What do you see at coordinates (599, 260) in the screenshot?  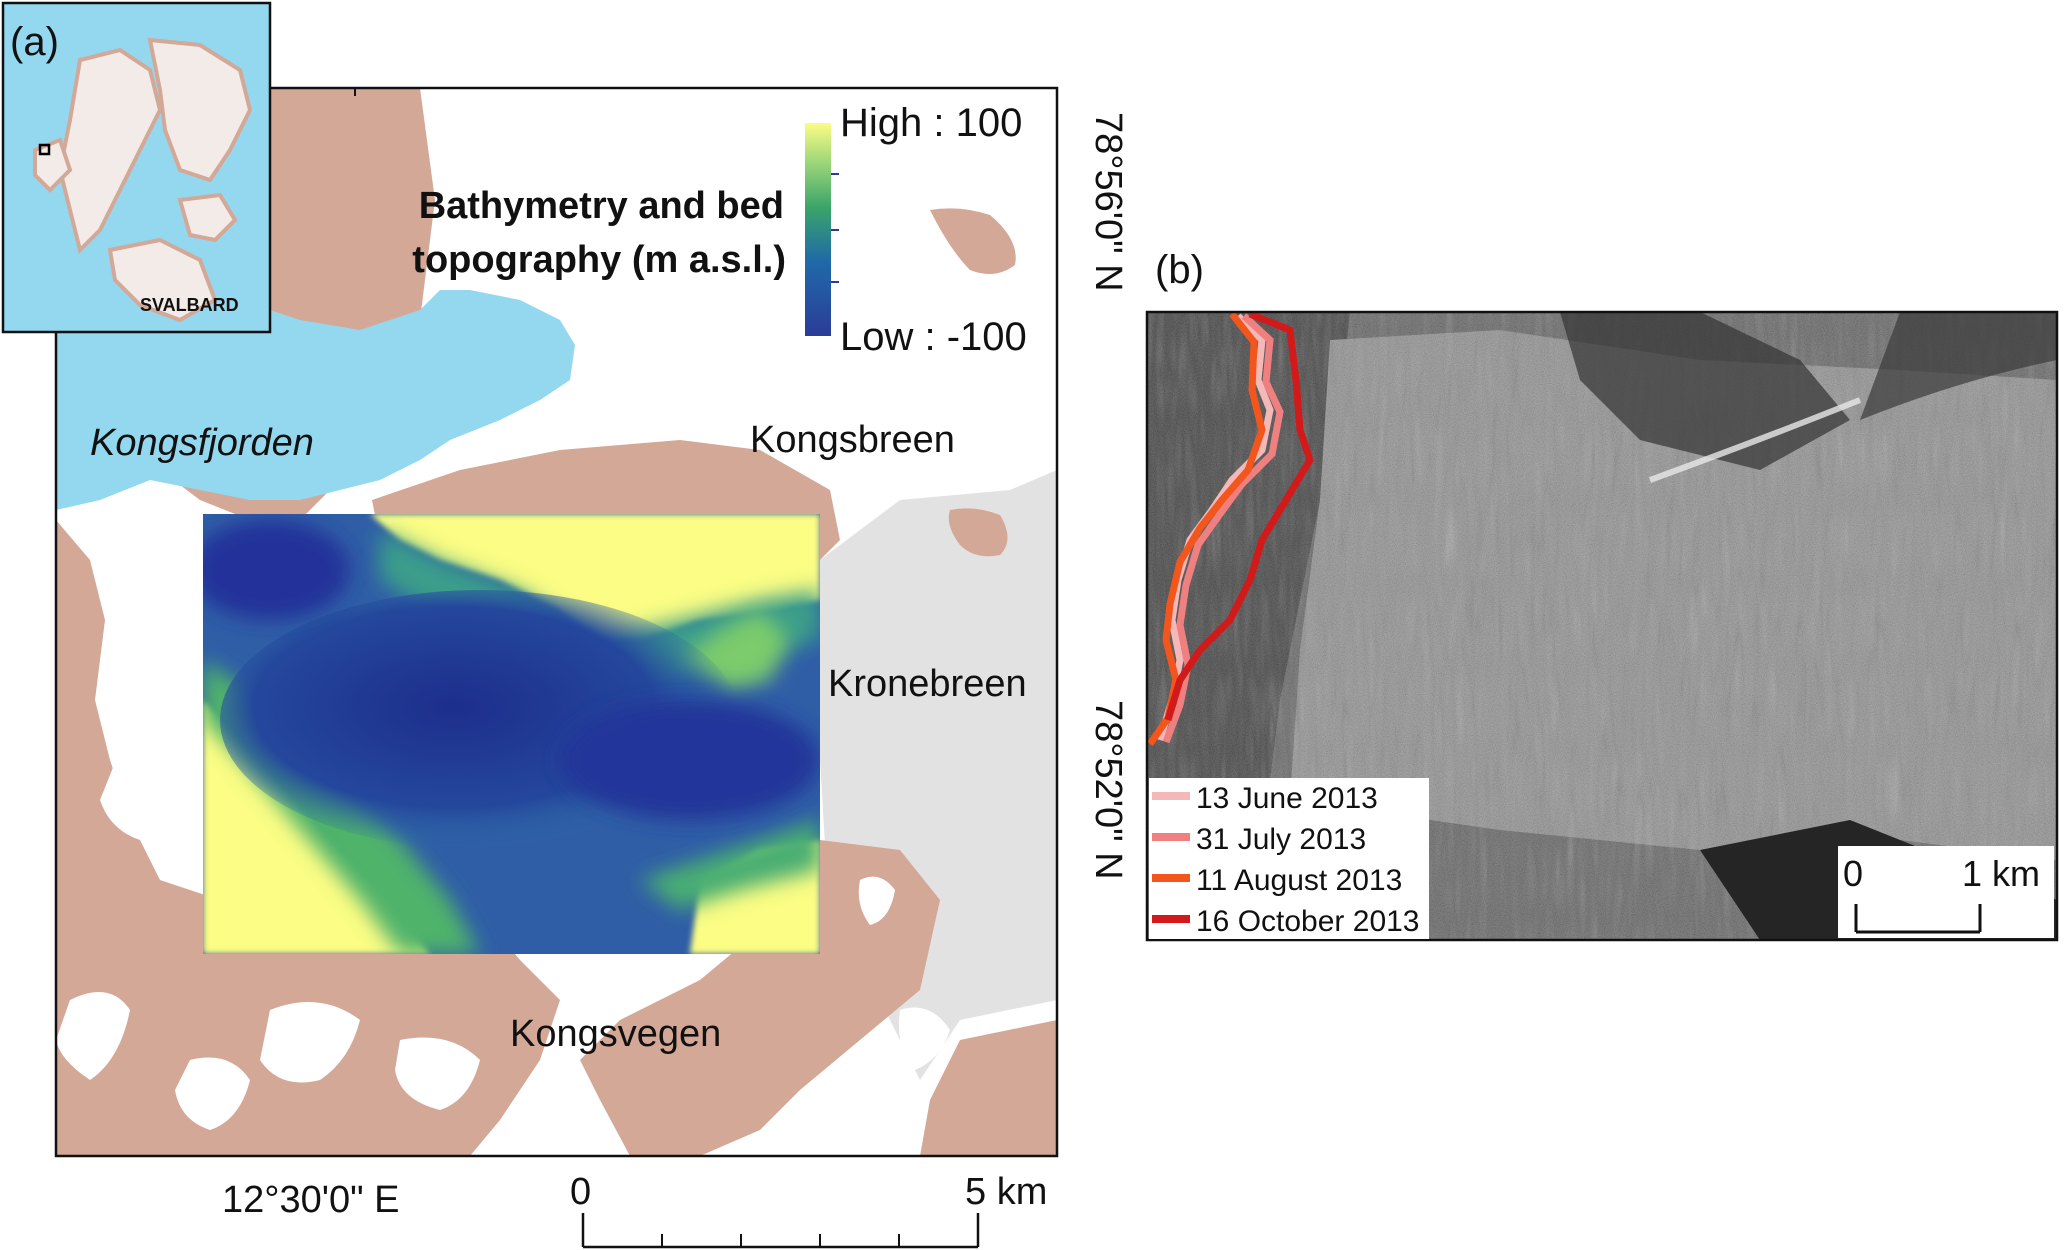 I see `legend-title-line2: topography (m a.s.l.)` at bounding box center [599, 260].